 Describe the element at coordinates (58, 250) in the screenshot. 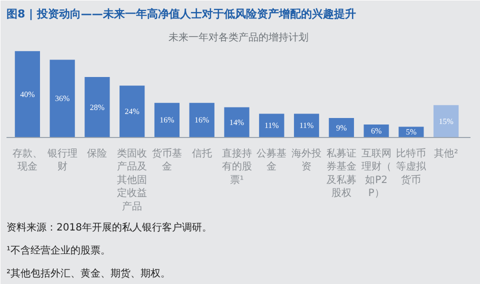

I see `text: ¹不含经营企业的股票。` at that location.